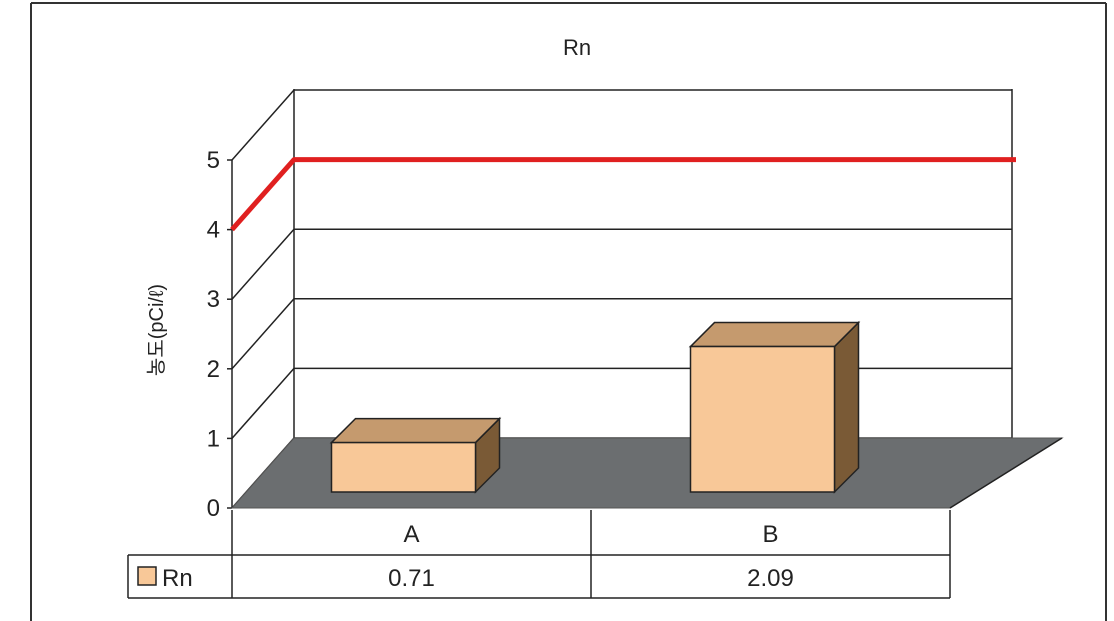 The height and width of the screenshot is (621, 1114). What do you see at coordinates (403, 467) in the screenshot?
I see `bar-front-A` at bounding box center [403, 467].